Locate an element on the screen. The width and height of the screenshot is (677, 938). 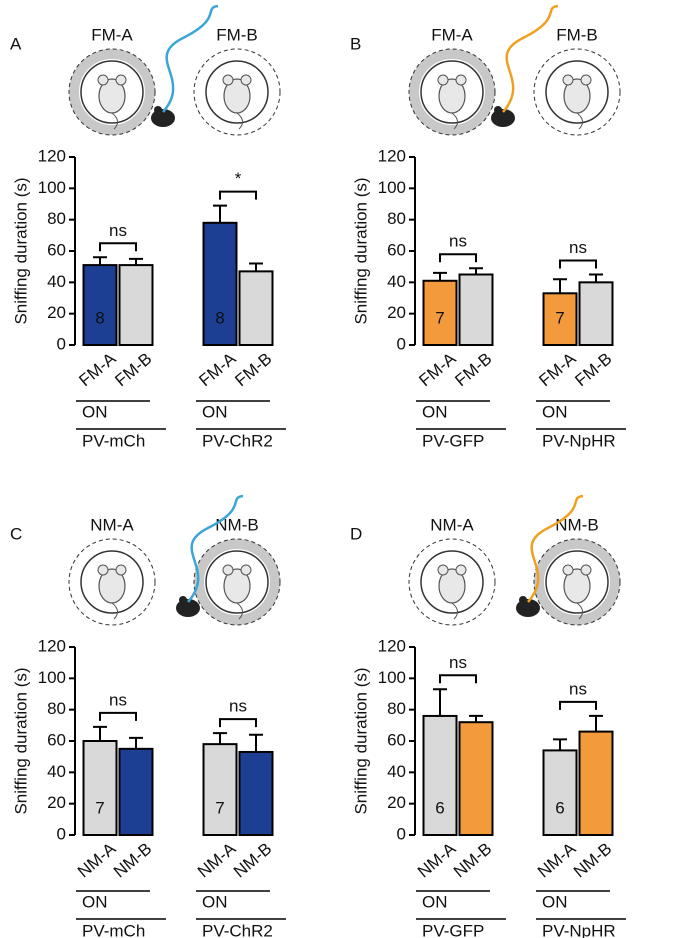
panel-letter: D is located at coordinates (356, 533).